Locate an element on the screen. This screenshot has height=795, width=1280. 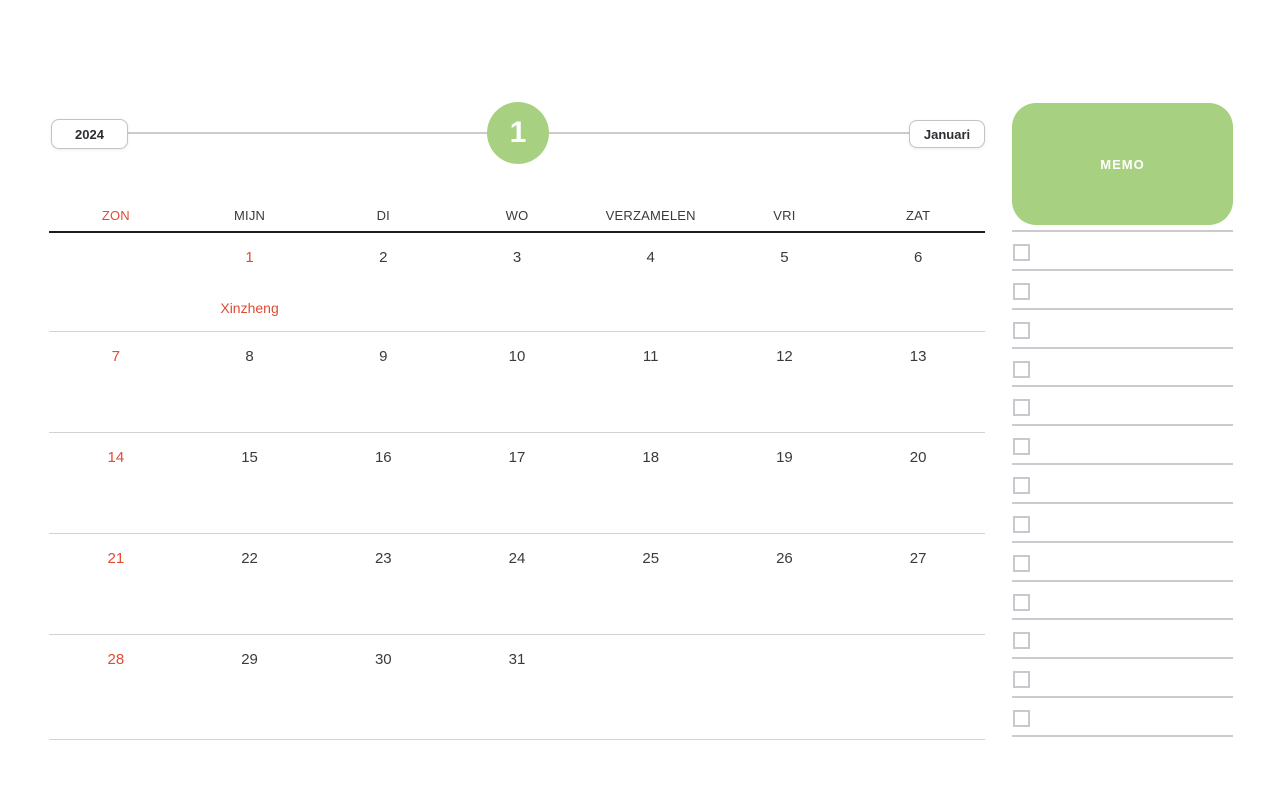
day-number: 18 is located at coordinates (651, 457).